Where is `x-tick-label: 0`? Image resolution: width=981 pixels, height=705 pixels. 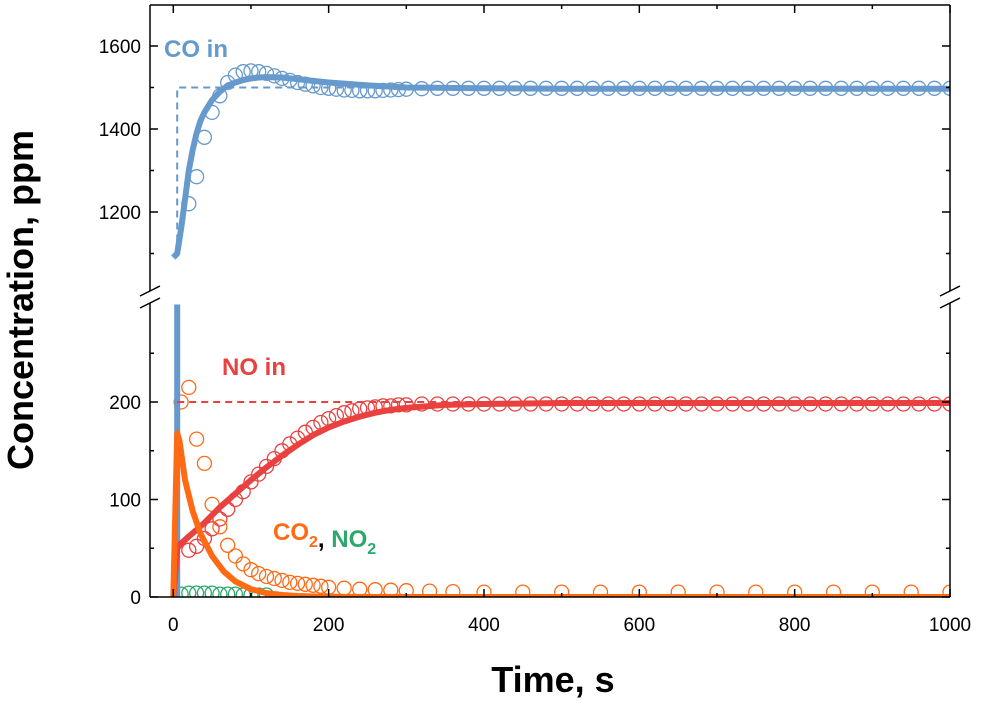 x-tick-label: 0 is located at coordinates (173, 625).